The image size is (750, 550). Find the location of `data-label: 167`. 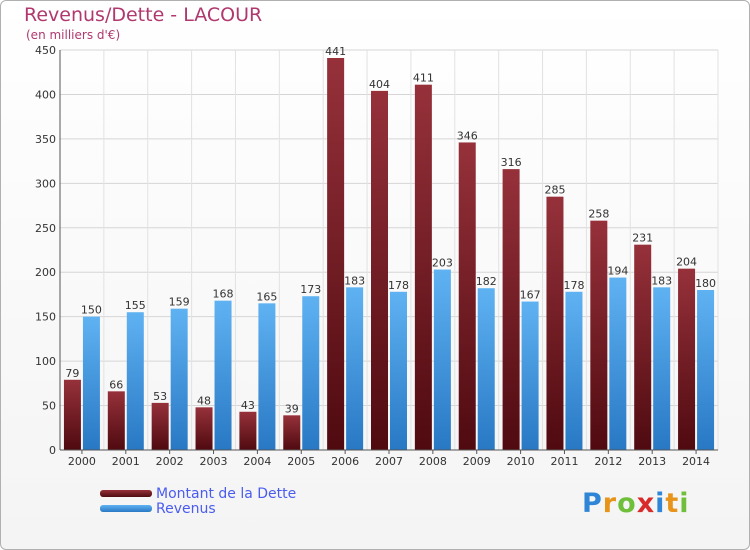

data-label: 167 is located at coordinates (530, 295).